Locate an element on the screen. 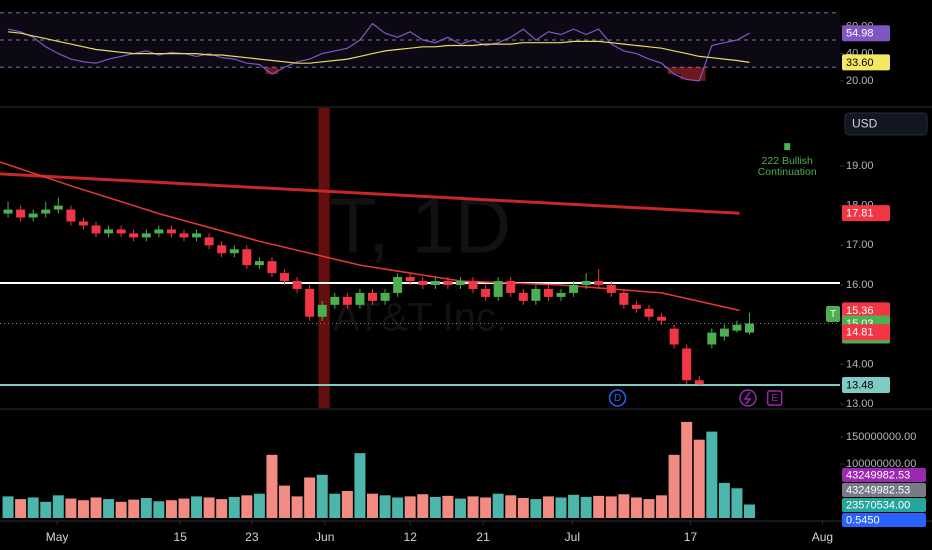 The height and width of the screenshot is (550, 932). price-tag-label: 33.60 is located at coordinates (860, 63).